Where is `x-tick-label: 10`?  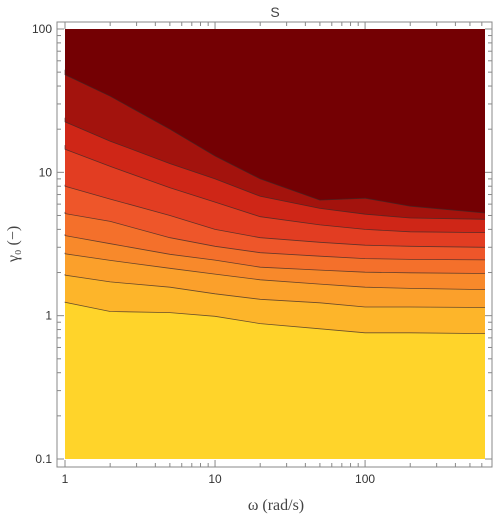
x-tick-label: 10 is located at coordinates (215, 479).